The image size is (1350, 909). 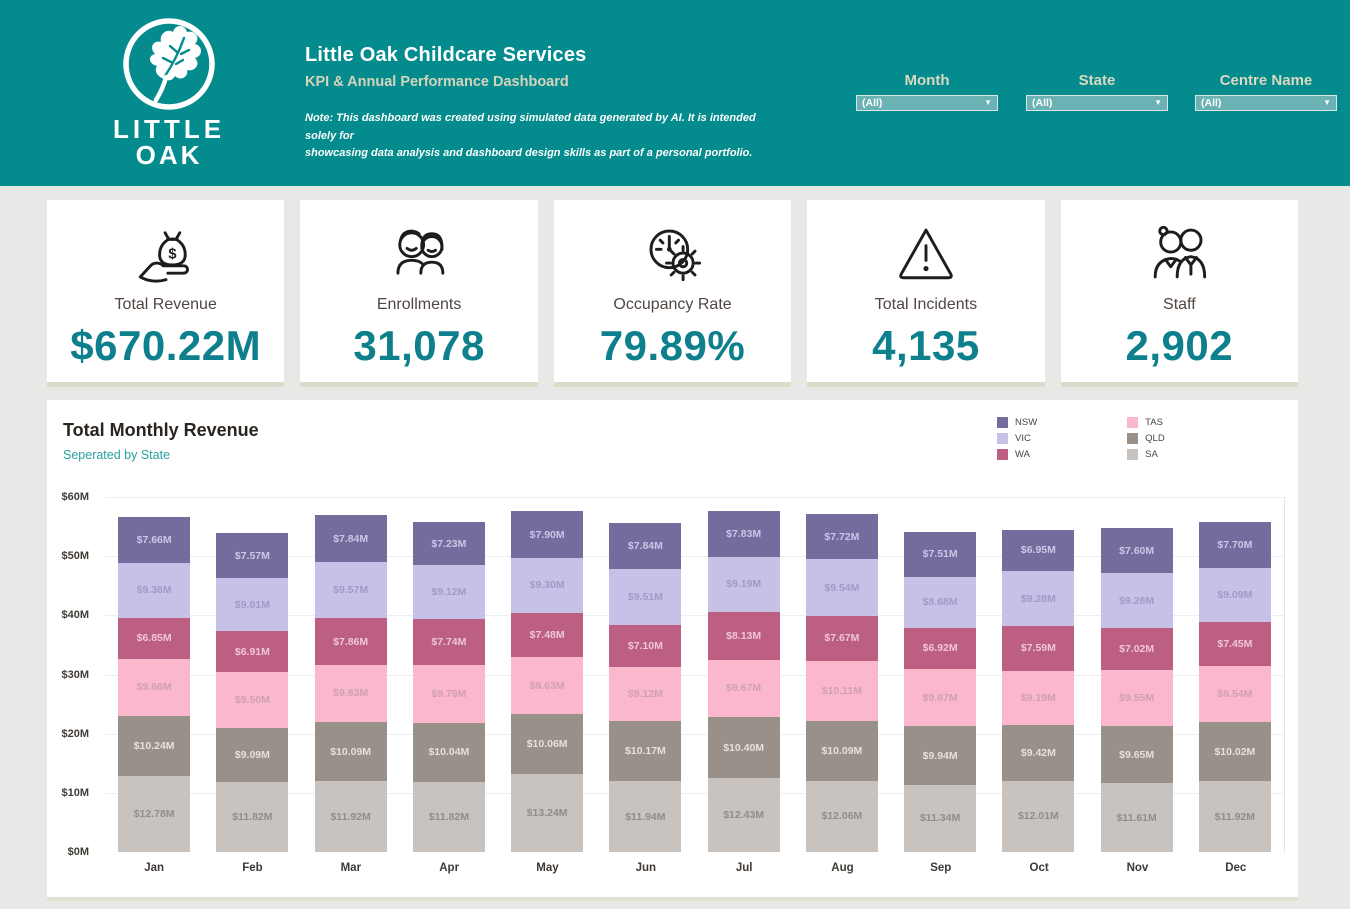 I want to click on bar-segment-nsw-jun: $7.84M, so click(x=645, y=545).